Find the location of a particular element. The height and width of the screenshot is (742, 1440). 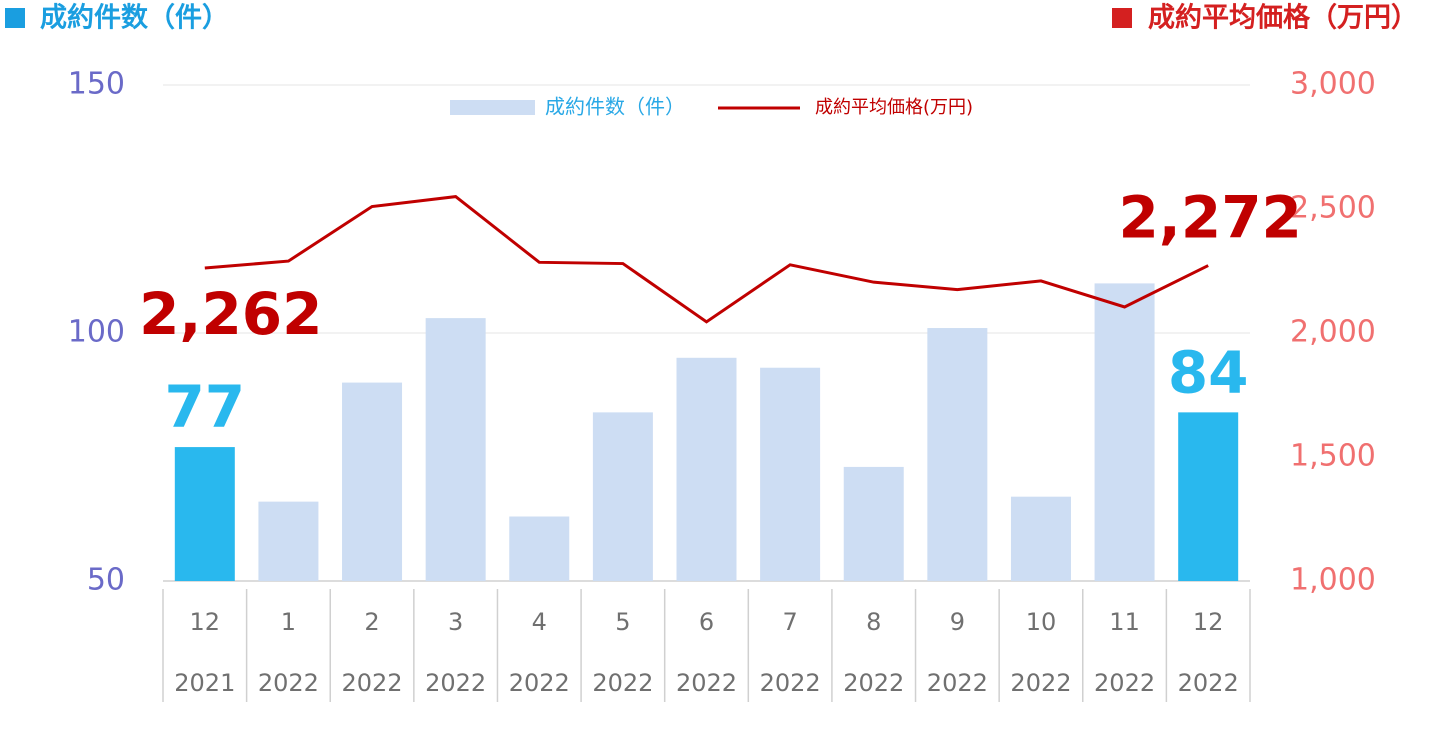

x-tick-label: 3 is located at coordinates (455, 622).